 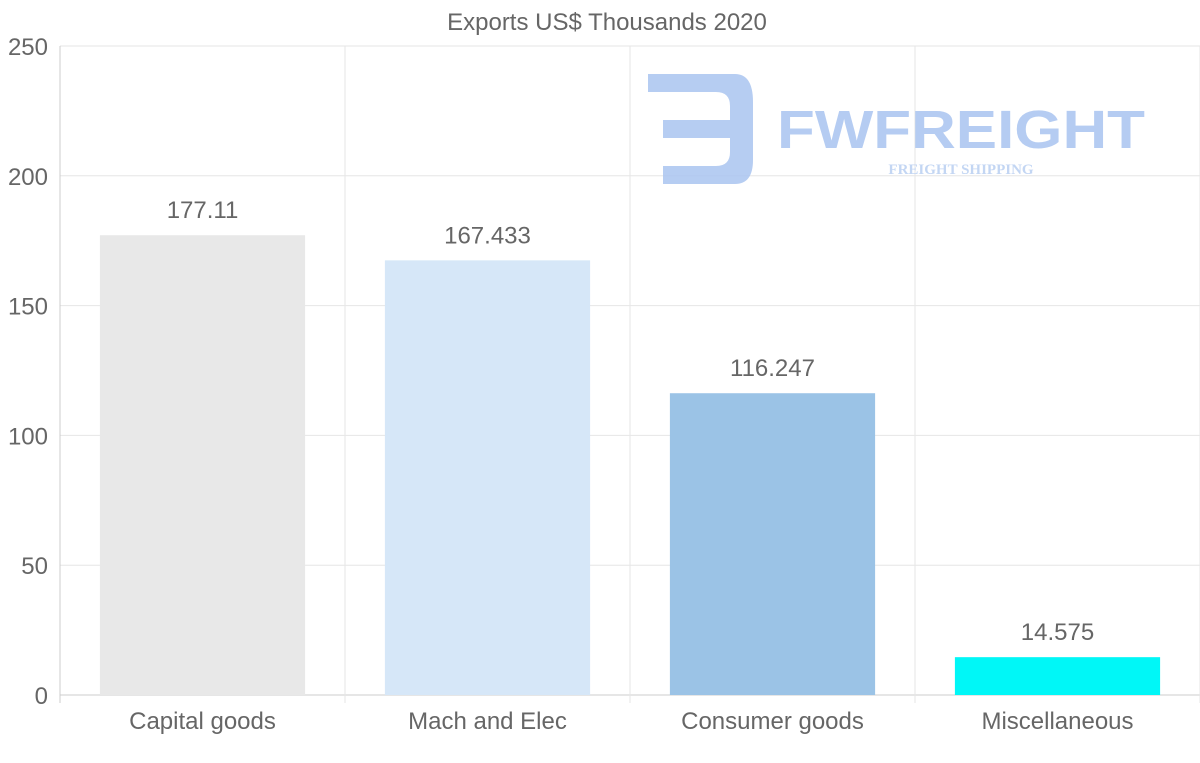 What do you see at coordinates (202, 721) in the screenshot?
I see `x-tick-label: Capital goods` at bounding box center [202, 721].